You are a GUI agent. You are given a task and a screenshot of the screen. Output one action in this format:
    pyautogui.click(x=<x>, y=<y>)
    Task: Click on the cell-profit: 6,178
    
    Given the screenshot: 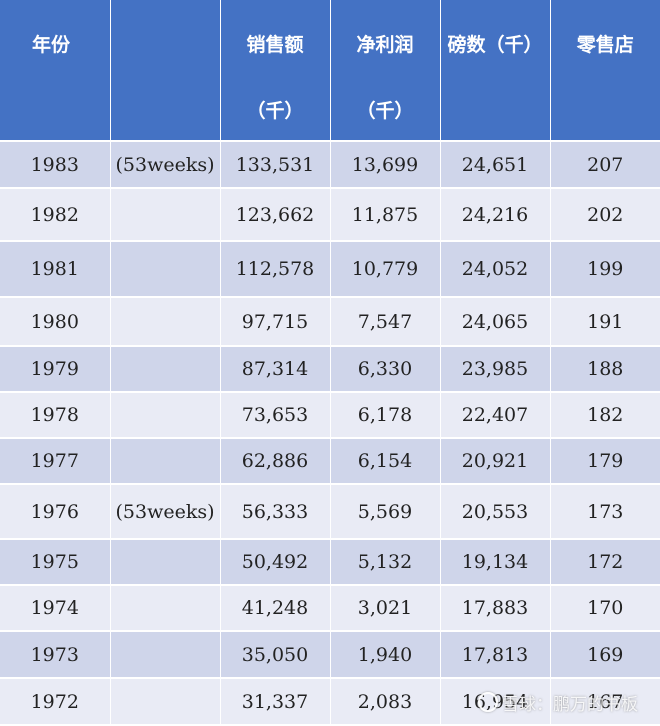 What is the action you would take?
    pyautogui.click(x=385, y=415)
    